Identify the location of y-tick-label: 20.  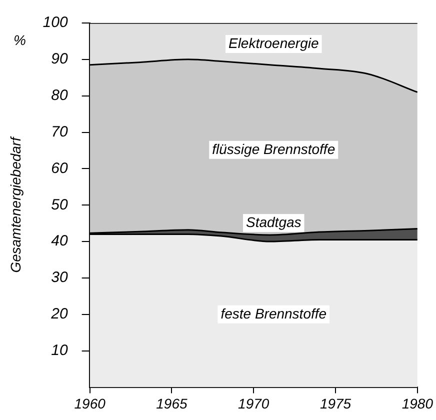
(59, 314).